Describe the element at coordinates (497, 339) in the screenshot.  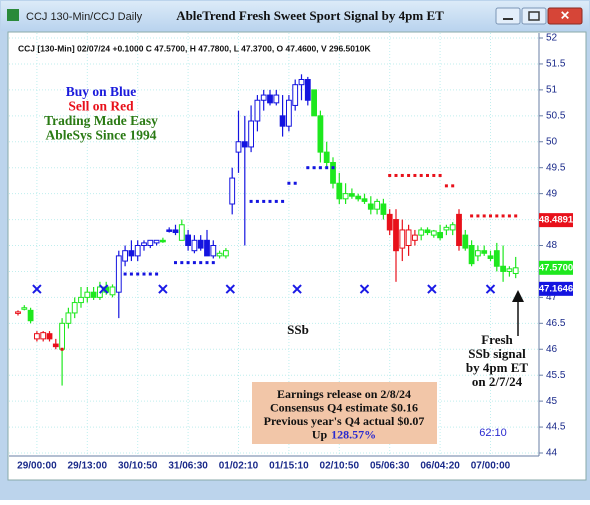
I see `fresh-note: Fresh` at that location.